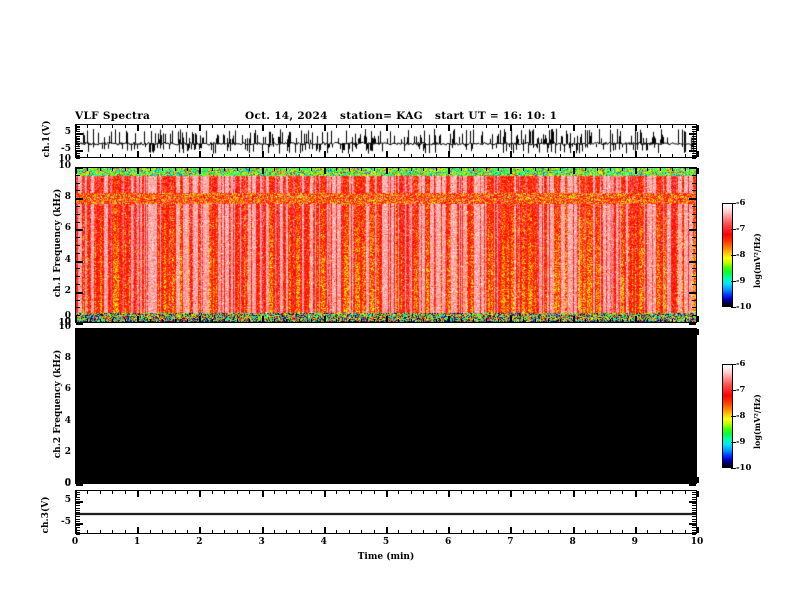 This screenshot has width=792, height=612. Describe the element at coordinates (381, 116) in the screenshot. I see `figure-station: station= KAG` at that location.